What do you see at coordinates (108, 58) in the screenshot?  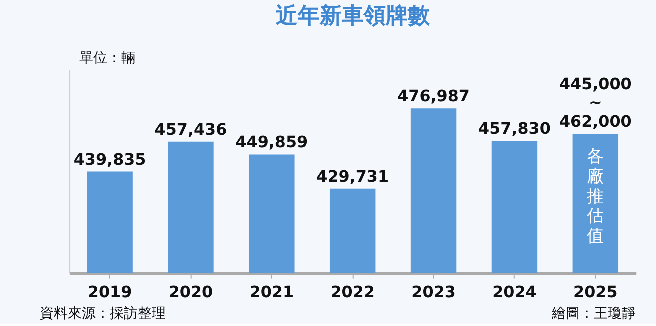 I see `text: 單位：輛` at bounding box center [108, 58].